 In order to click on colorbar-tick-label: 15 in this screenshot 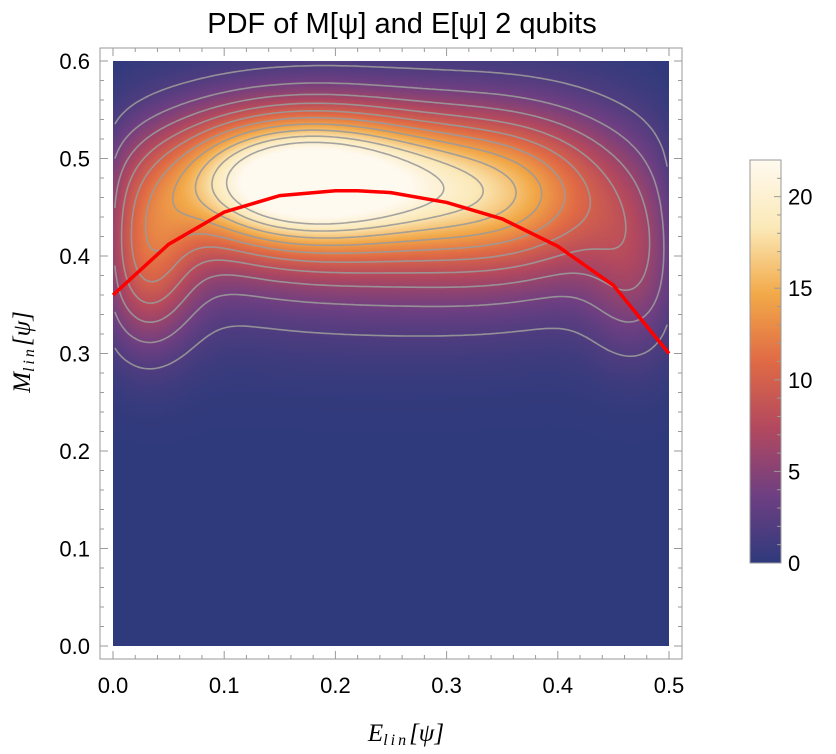, I will do `click(800, 288)`.